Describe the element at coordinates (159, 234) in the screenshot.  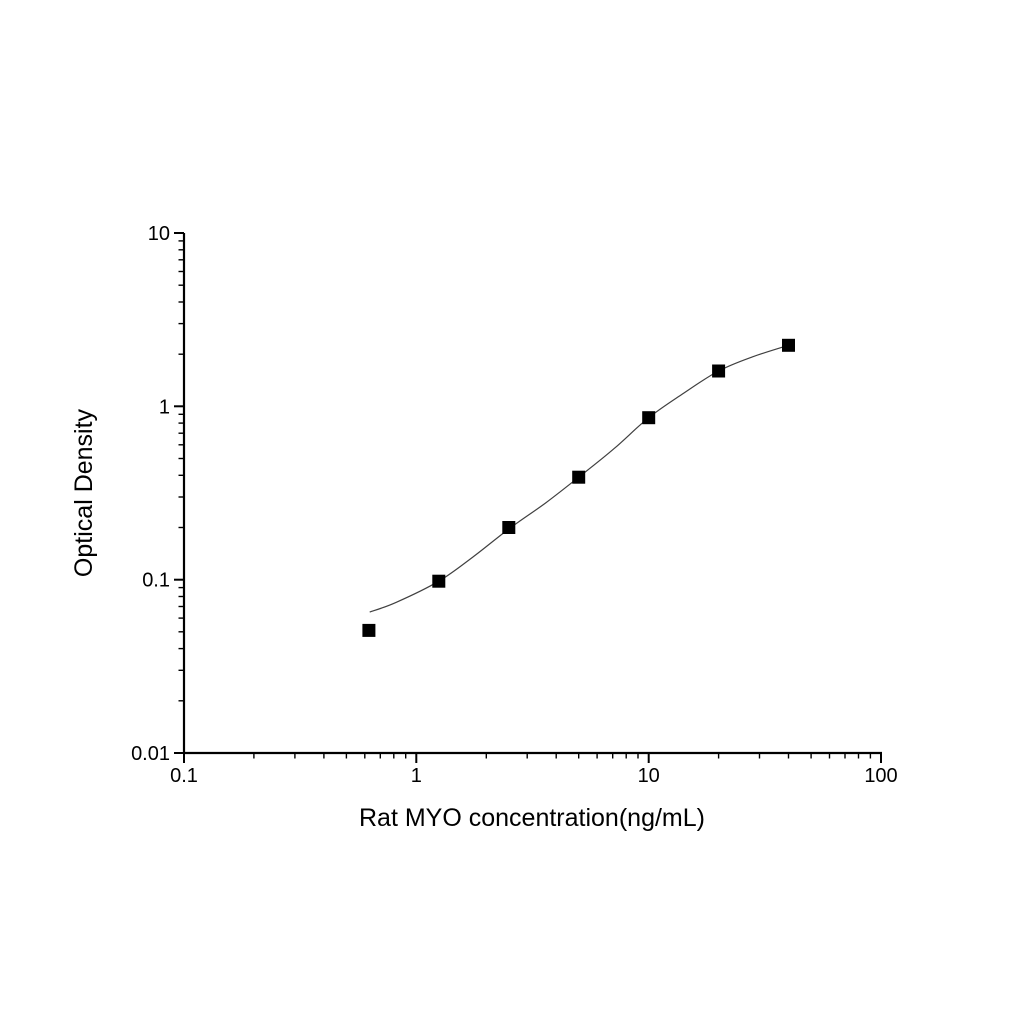
I see `y-tick-label: 10` at that location.